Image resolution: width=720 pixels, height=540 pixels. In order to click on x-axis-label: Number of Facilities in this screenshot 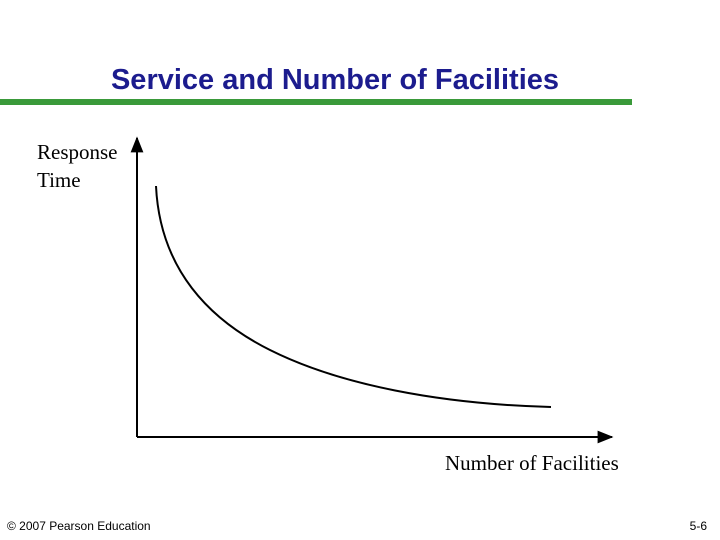, I will do `click(532, 463)`.